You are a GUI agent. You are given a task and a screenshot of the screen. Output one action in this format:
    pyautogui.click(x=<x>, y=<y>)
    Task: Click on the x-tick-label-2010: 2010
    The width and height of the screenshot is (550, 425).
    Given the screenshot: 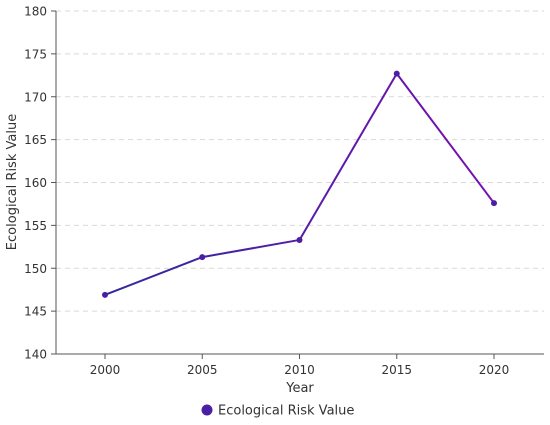 What is the action you would take?
    pyautogui.click(x=299, y=370)
    